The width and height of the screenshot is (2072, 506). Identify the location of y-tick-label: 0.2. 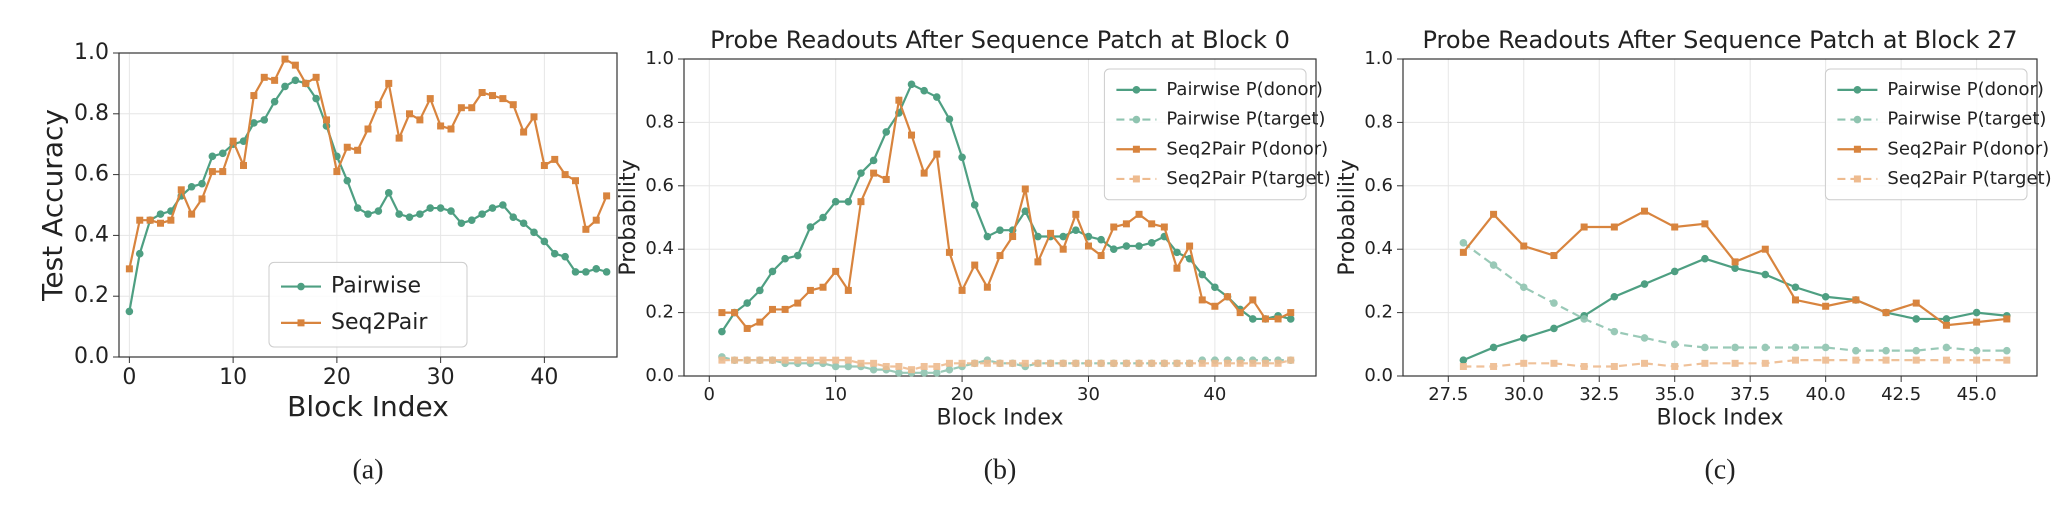
(659, 312).